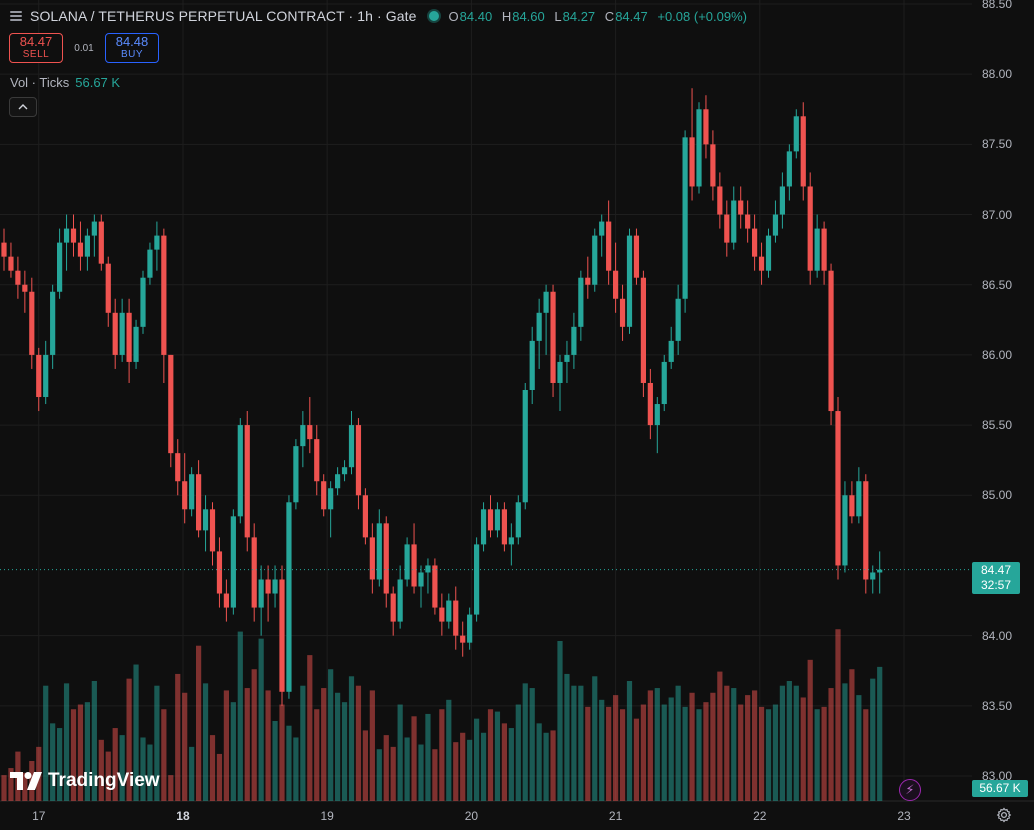 This screenshot has width=1034, height=830. Describe the element at coordinates (996, 585) in the screenshot. I see `bar-countdown: 32:57` at that location.